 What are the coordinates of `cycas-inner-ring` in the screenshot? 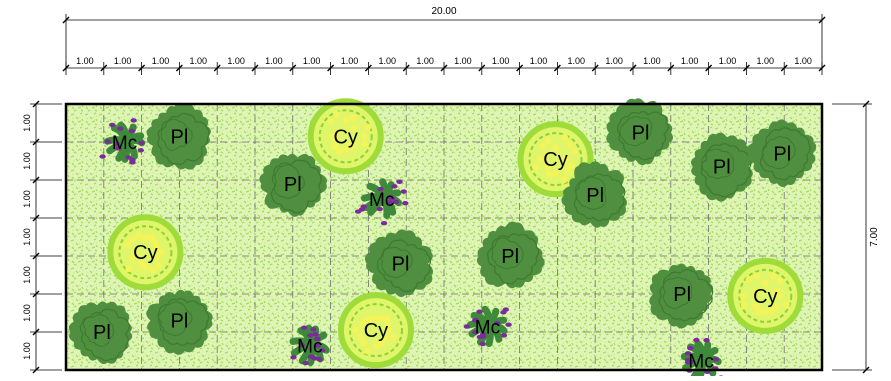 It's located at (375, 330).